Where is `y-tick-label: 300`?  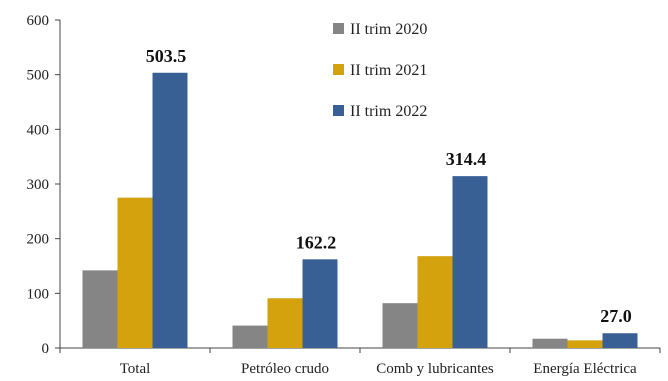
y-tick-label: 300 is located at coordinates (38, 185).